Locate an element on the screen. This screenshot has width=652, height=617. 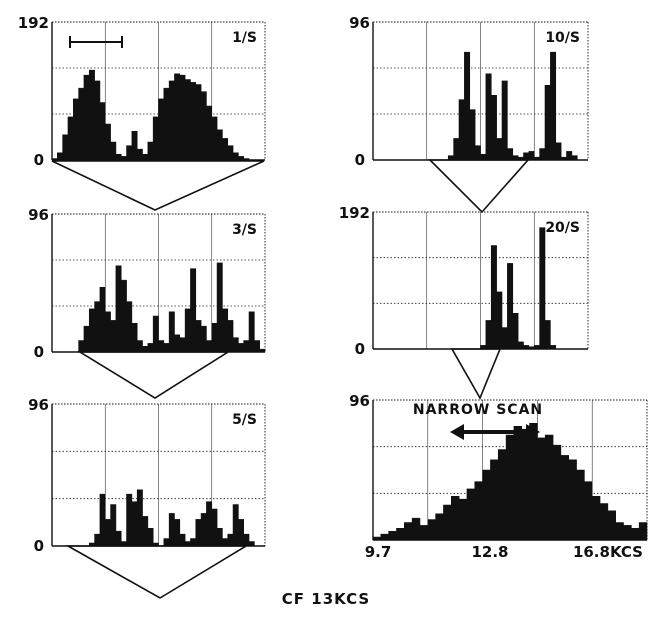
panel-10-s: 96 0 10/S is located at coordinates (469, 114).